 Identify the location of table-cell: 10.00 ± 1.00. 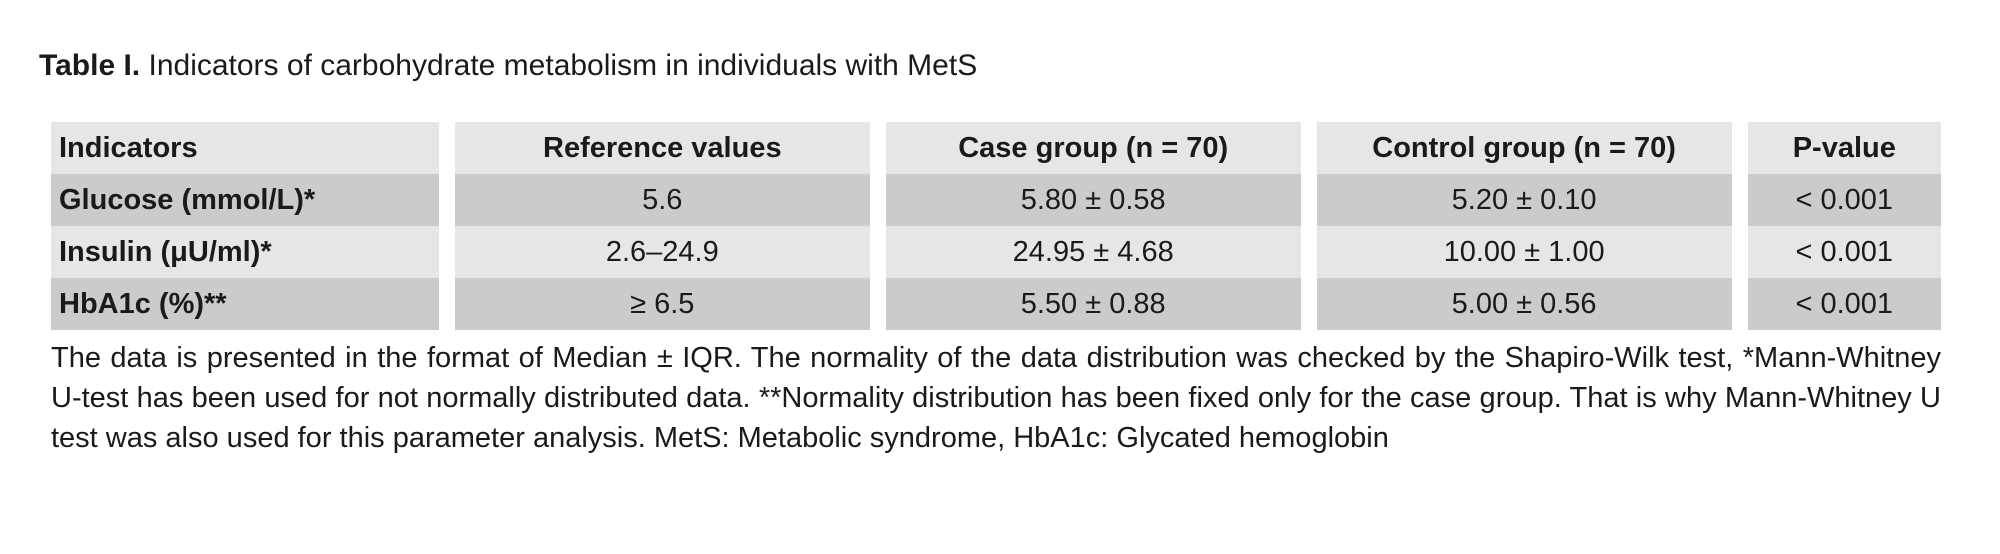
(1524, 252).